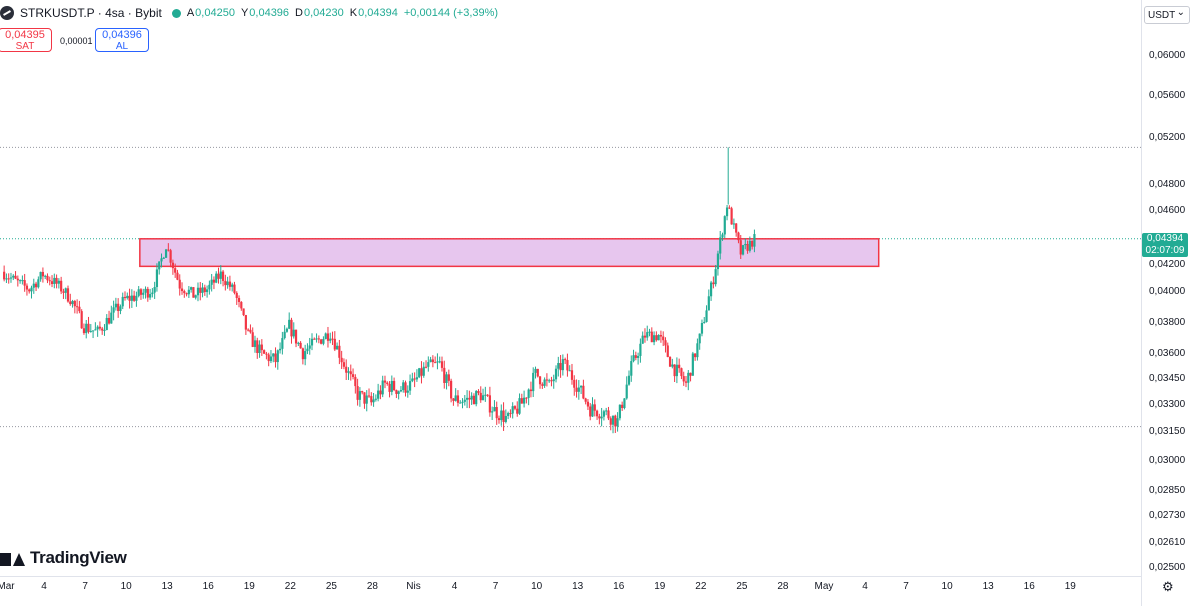 Image resolution: width=1199 pixels, height=607 pixels. I want to click on time-tick-label: 4, so click(865, 586).